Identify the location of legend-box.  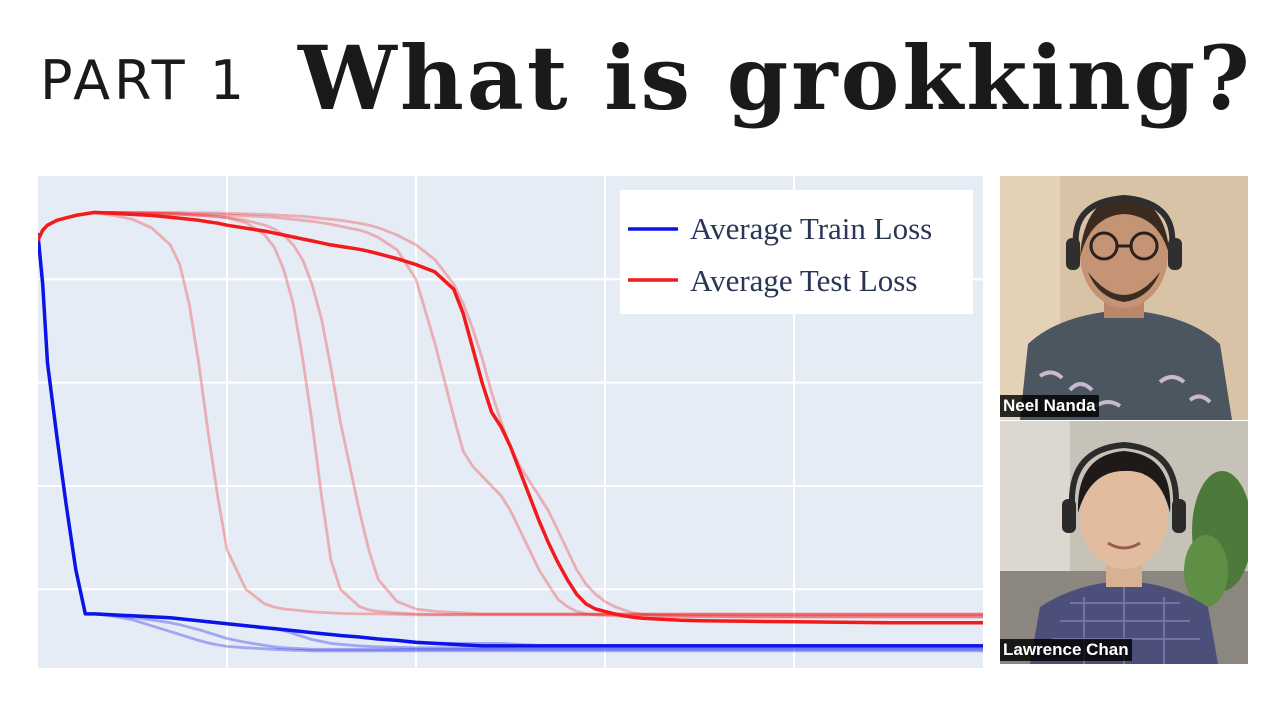
(796, 252).